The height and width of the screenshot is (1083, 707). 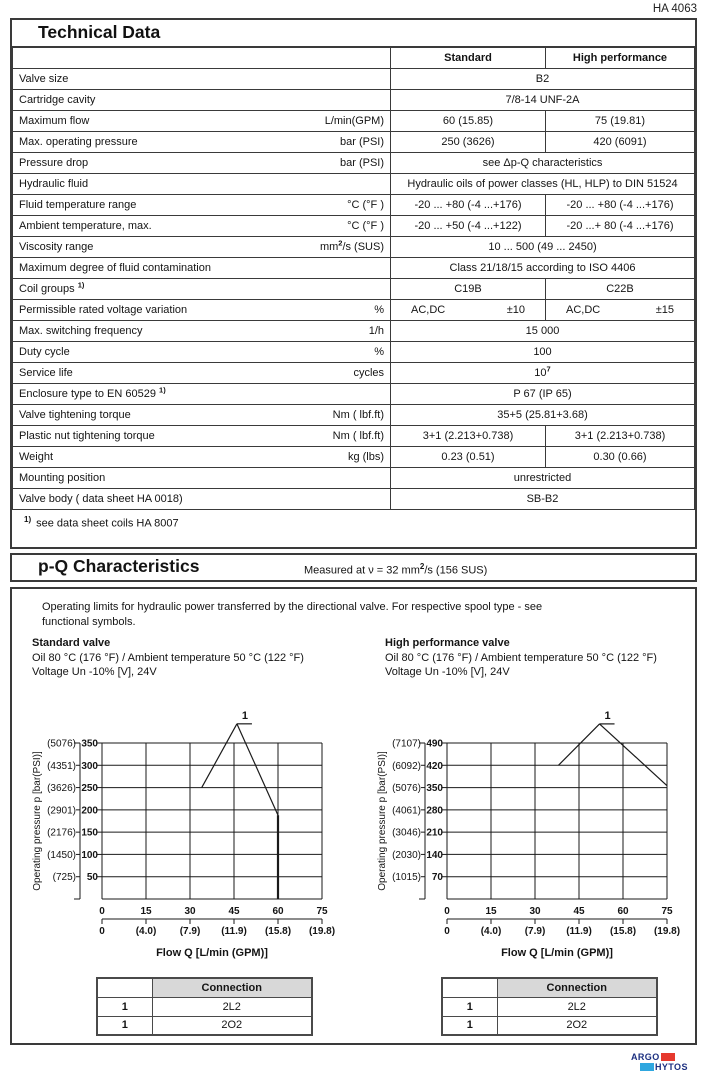 I want to click on svg-text: 100, so click(x=89, y=855).